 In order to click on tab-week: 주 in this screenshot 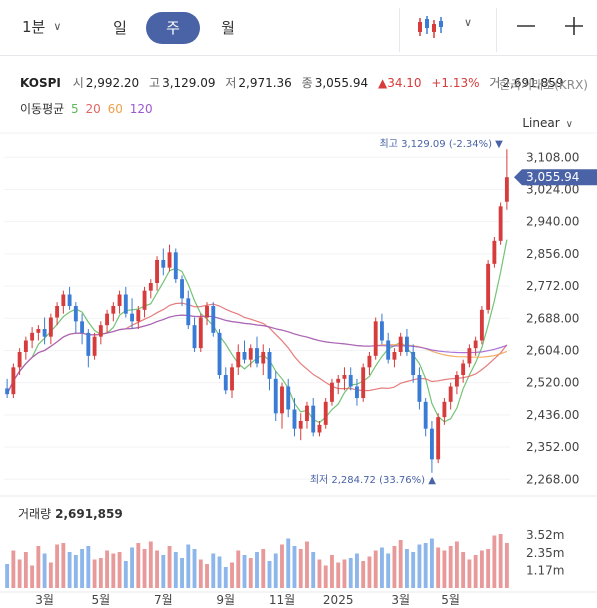, I will do `click(173, 28)`.